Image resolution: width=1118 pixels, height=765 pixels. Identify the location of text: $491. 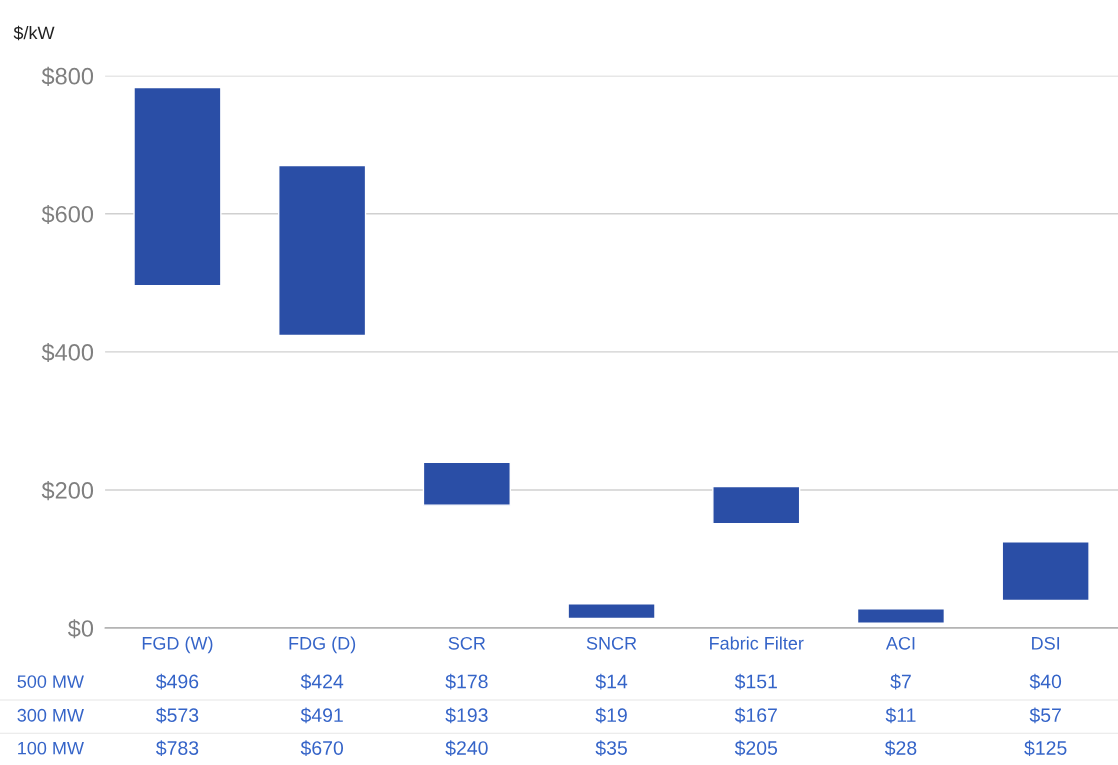
(321, 715).